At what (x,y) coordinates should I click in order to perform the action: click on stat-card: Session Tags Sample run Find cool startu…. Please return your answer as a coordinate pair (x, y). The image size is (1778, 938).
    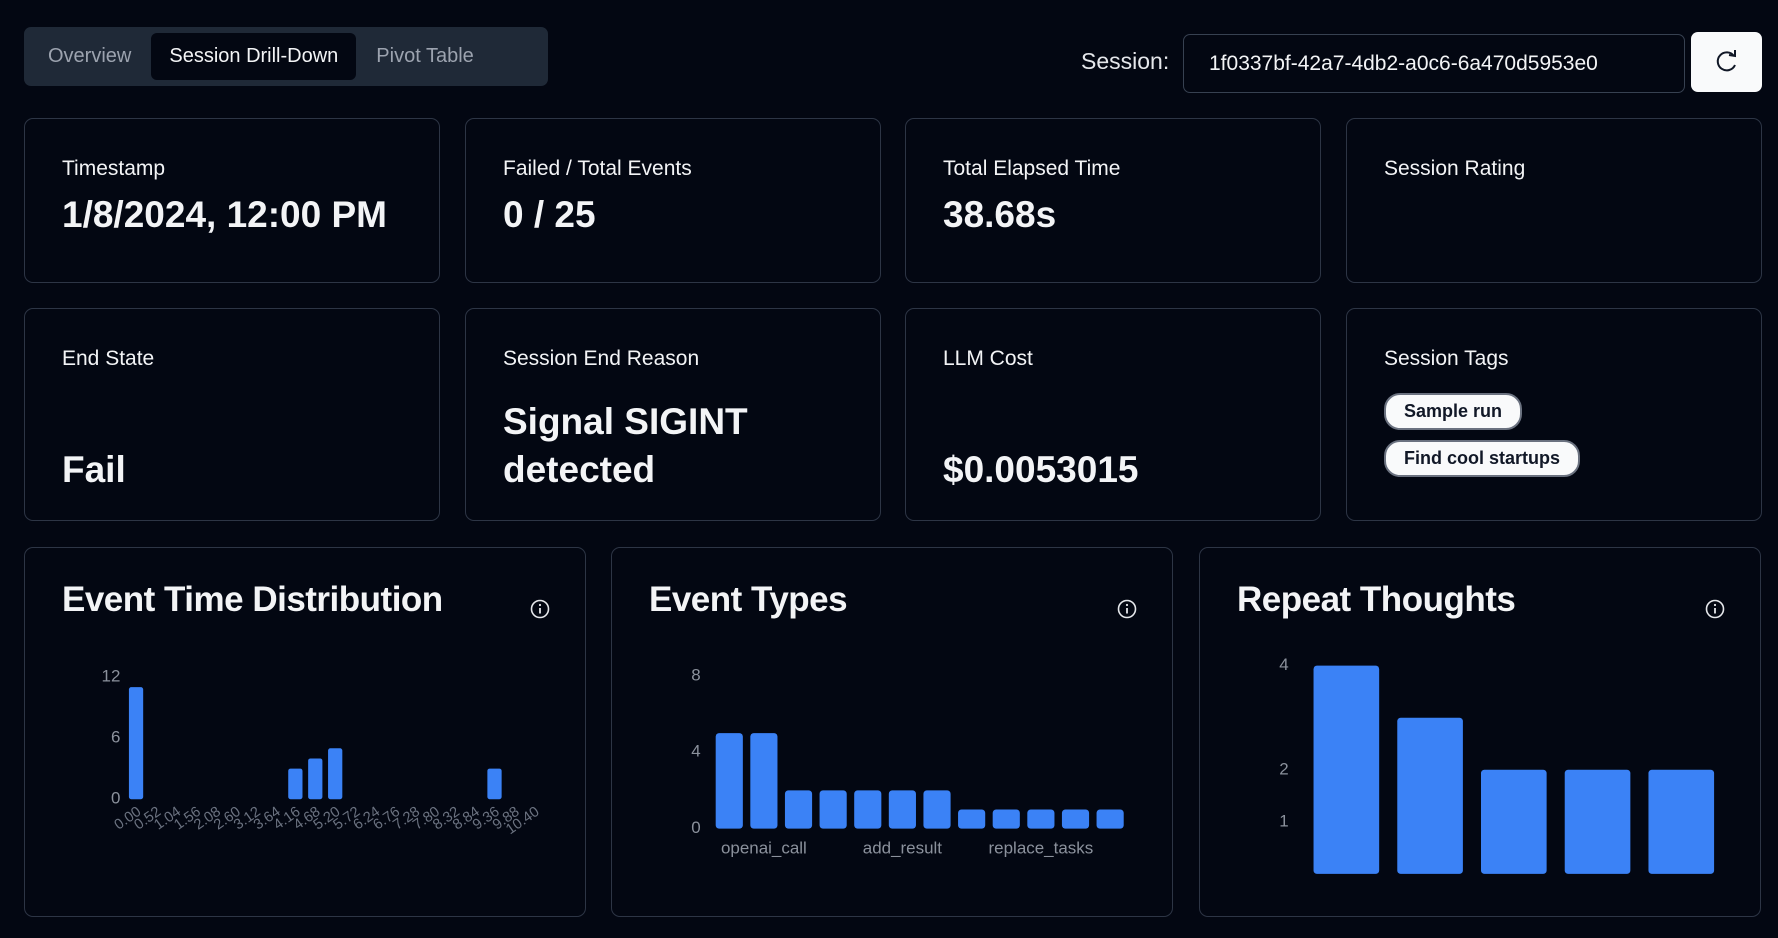
    Looking at the image, I should click on (1554, 414).